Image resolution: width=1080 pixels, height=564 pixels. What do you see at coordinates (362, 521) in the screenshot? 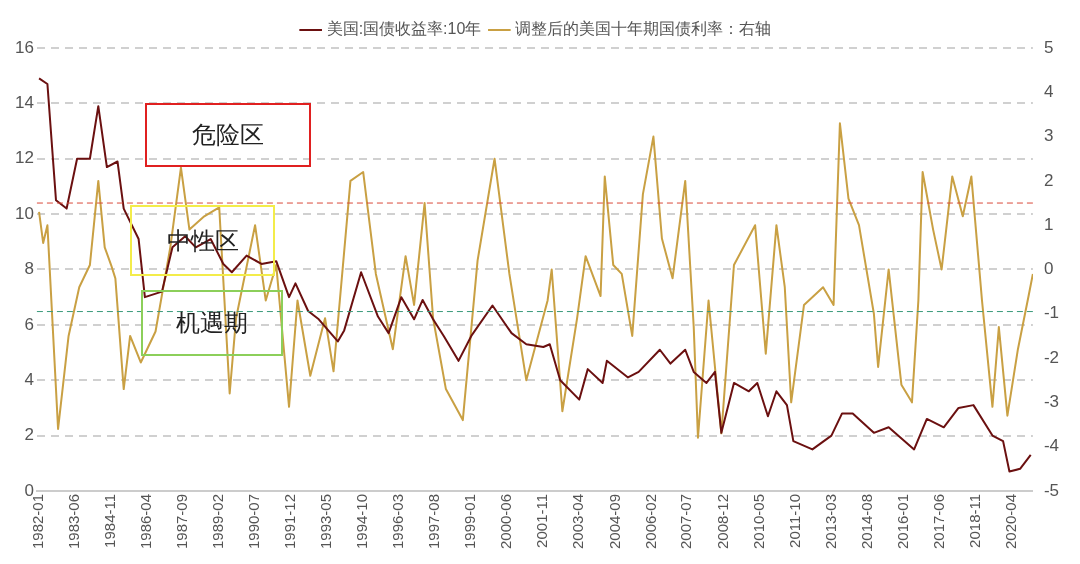
I see `x-tick-label: 1994-10` at bounding box center [362, 521].